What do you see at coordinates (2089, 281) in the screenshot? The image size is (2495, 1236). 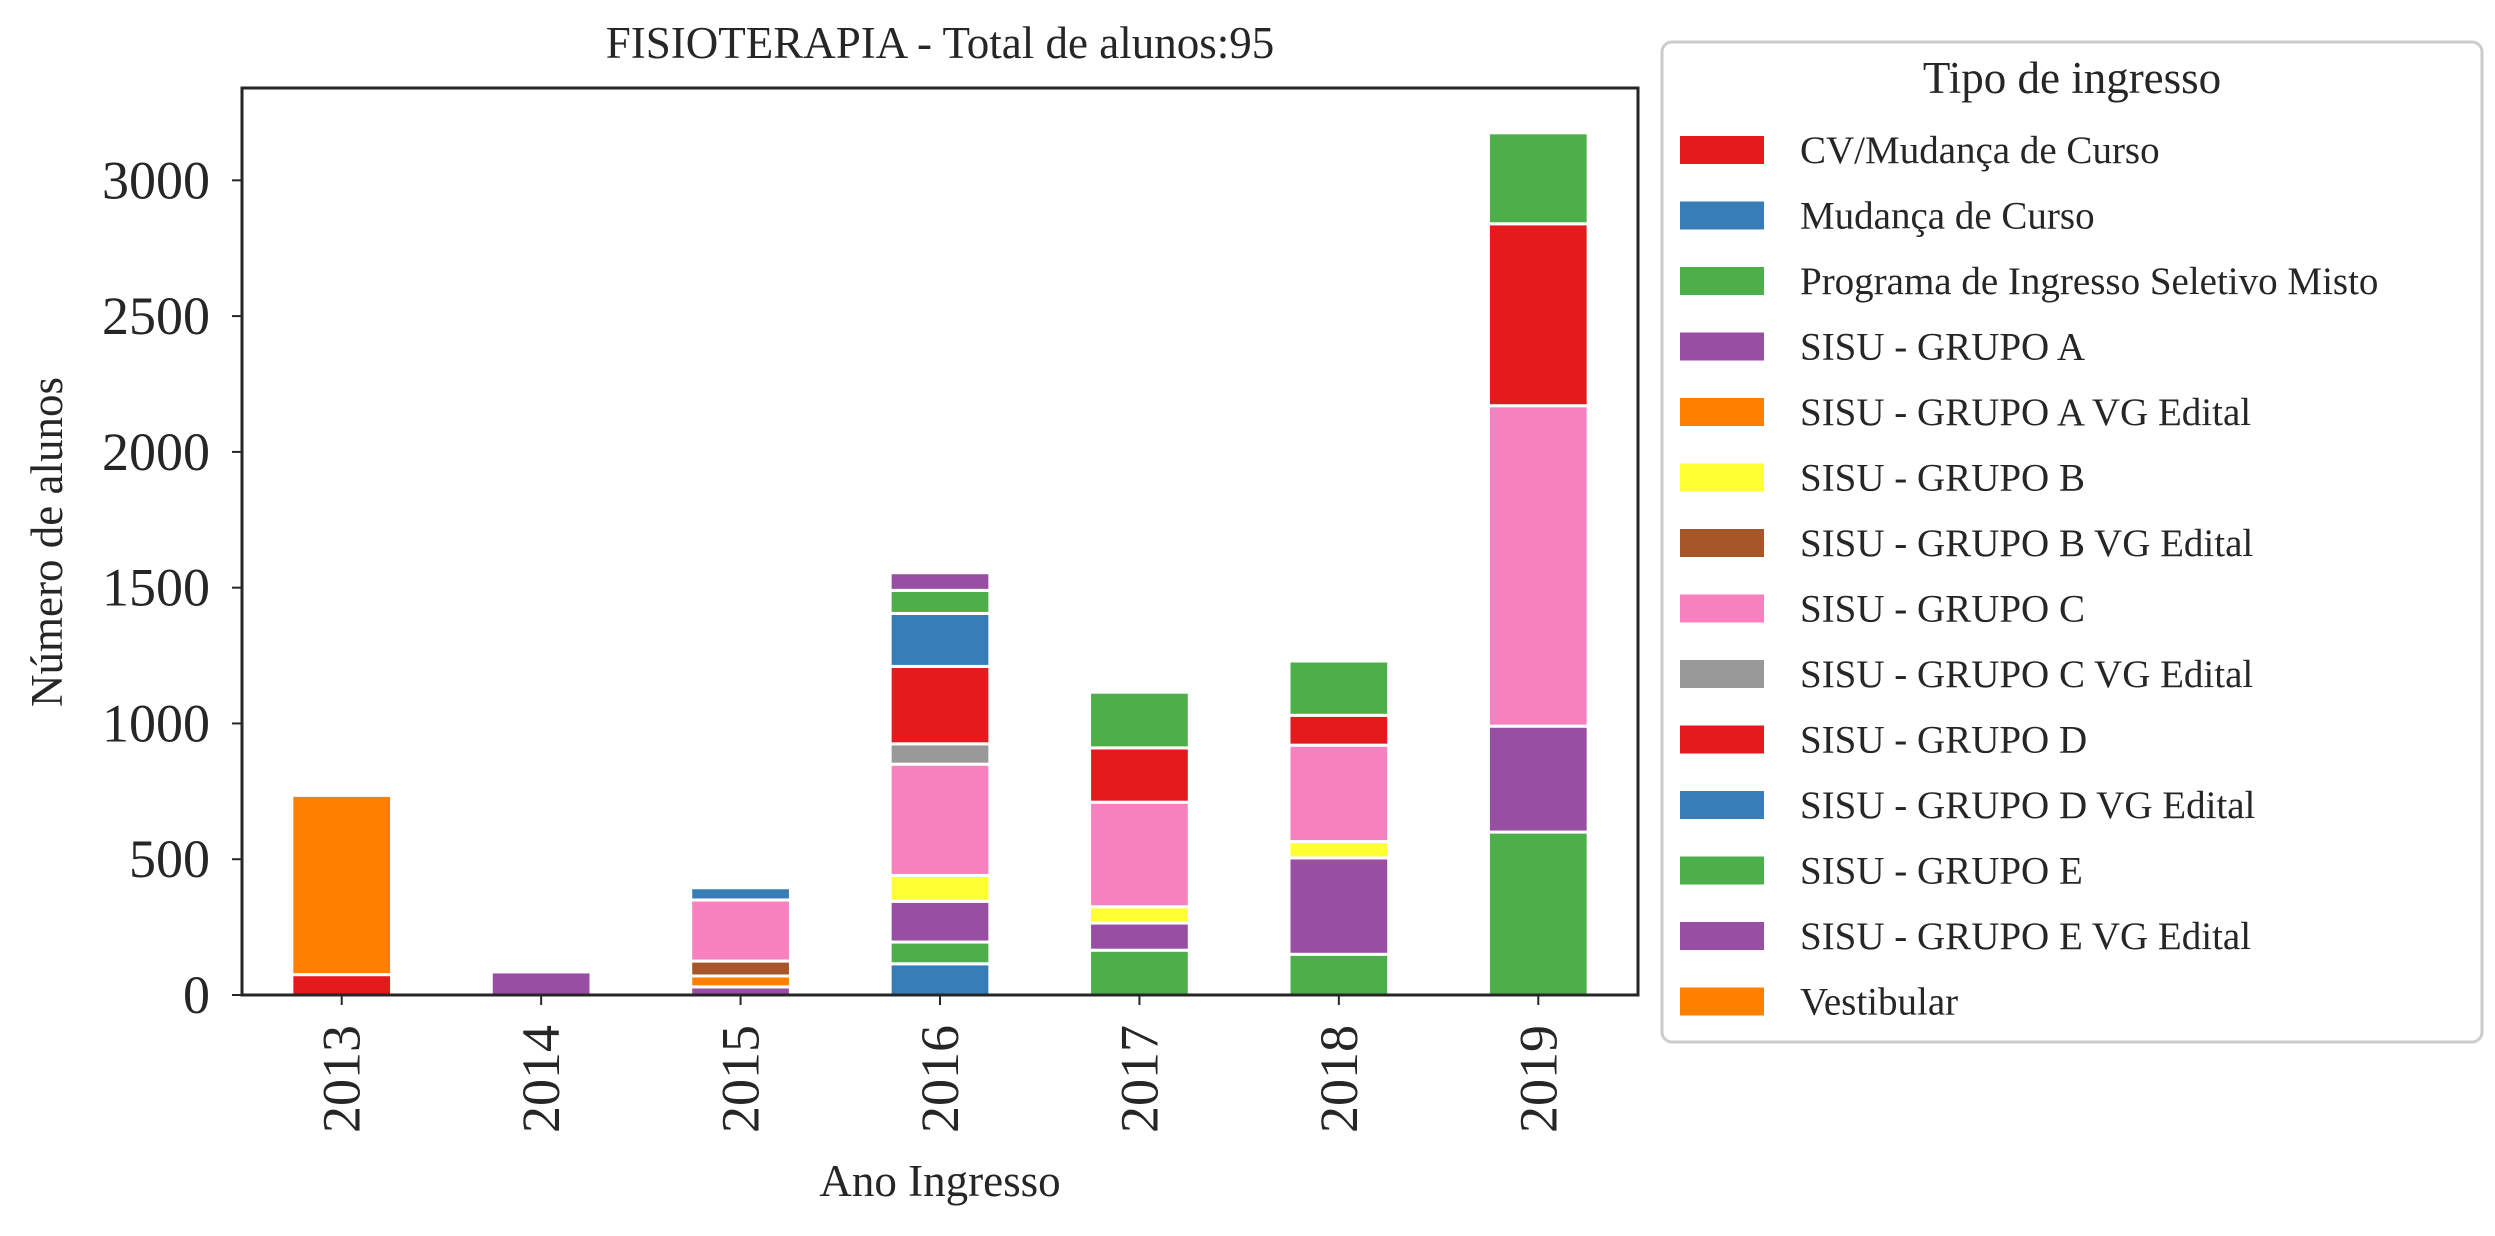 I see `legend-label: Programa de Ingresso Seletivo Misto` at bounding box center [2089, 281].